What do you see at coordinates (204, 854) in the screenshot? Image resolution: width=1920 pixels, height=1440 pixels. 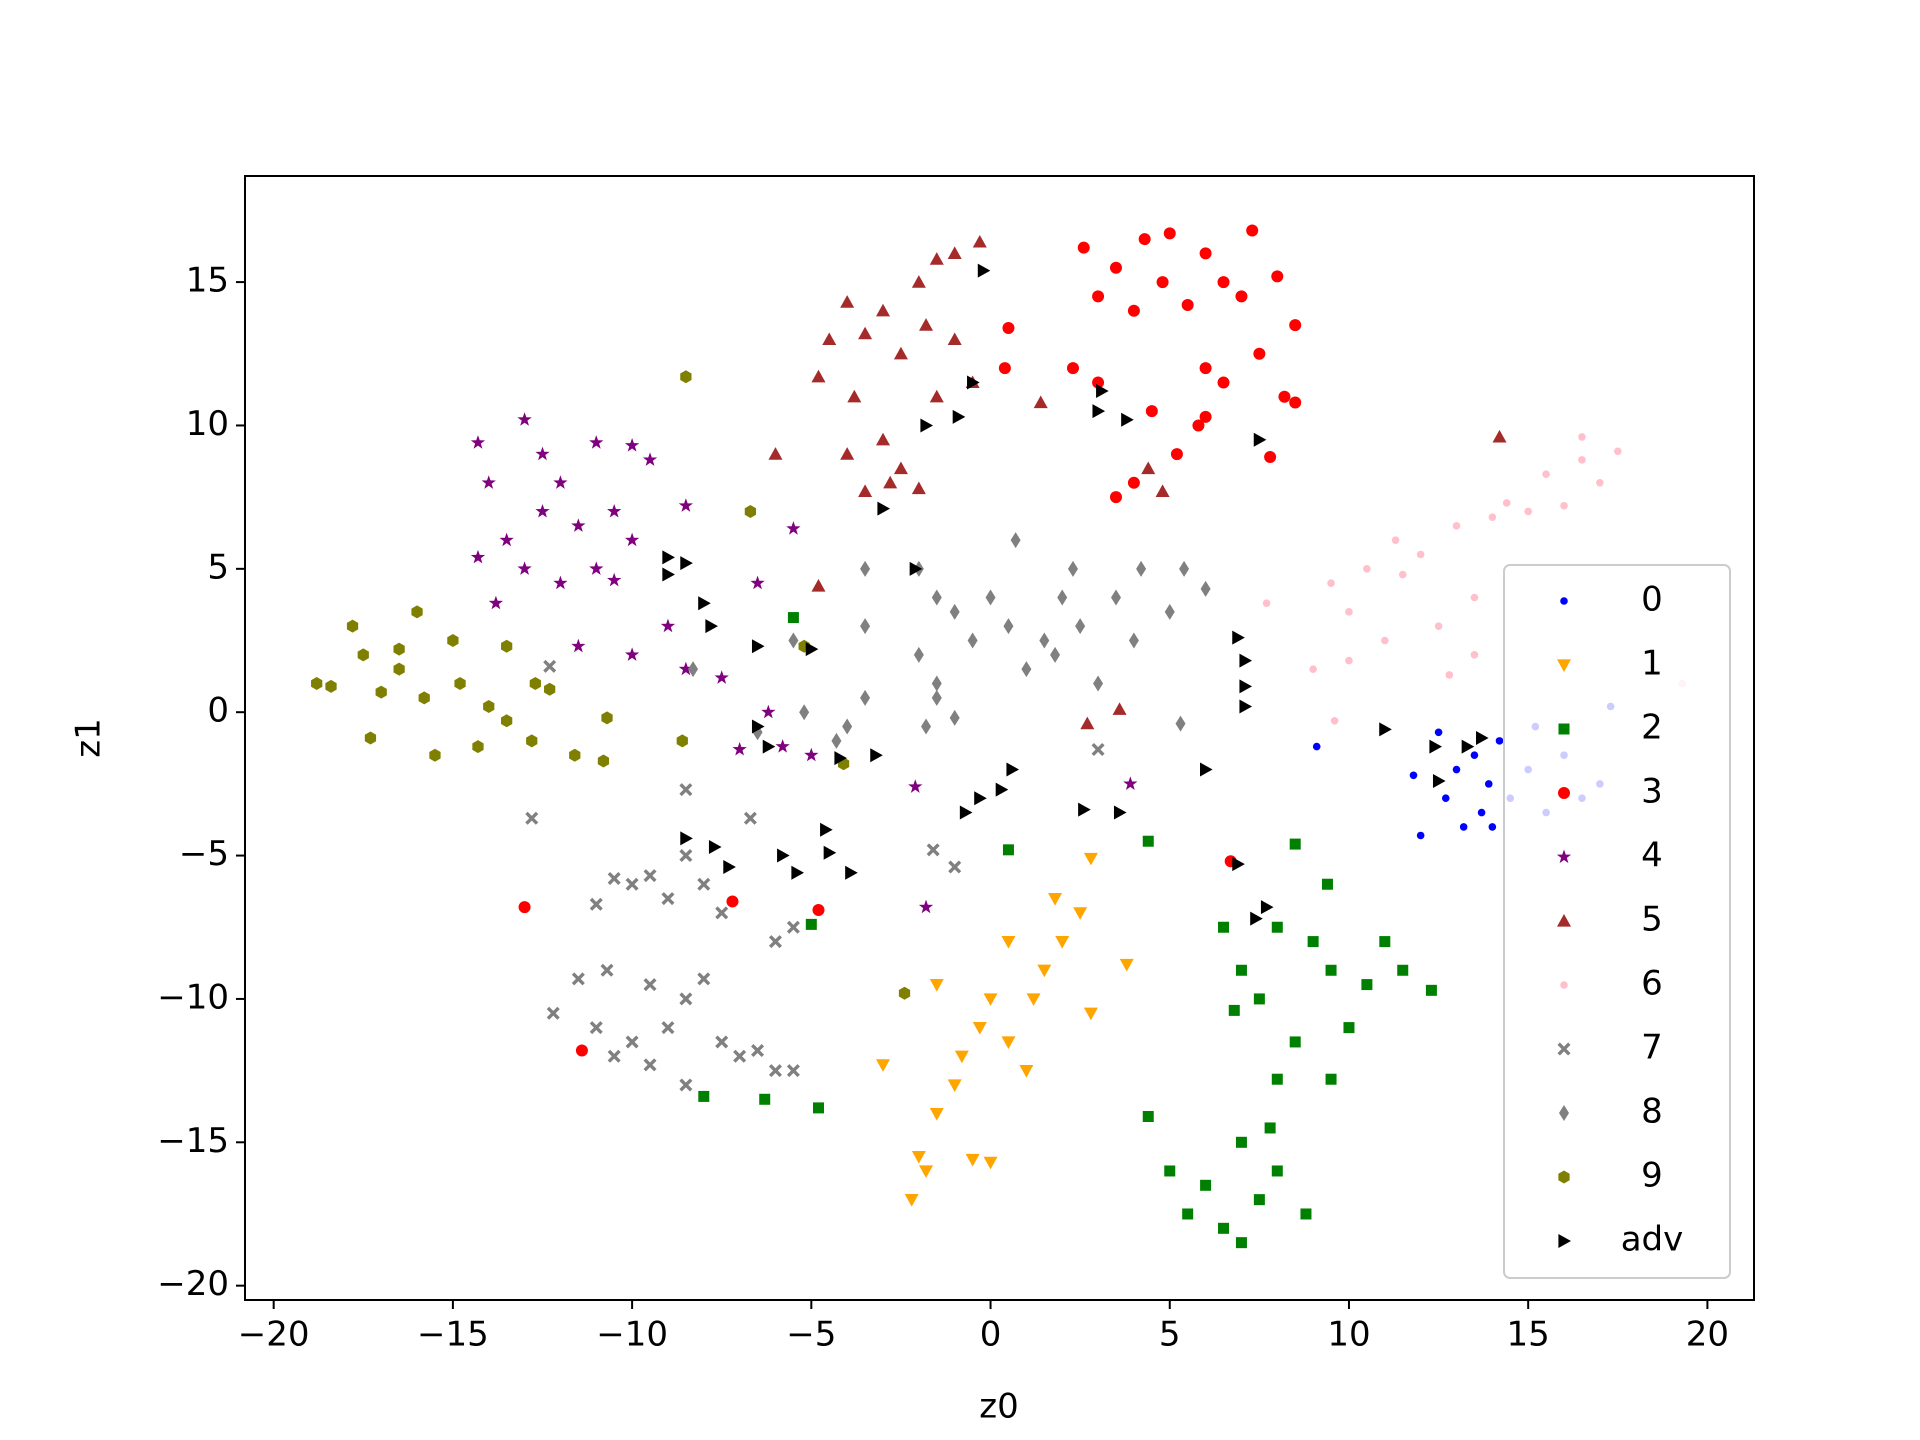 I see `y-tick-label: −5` at bounding box center [204, 854].